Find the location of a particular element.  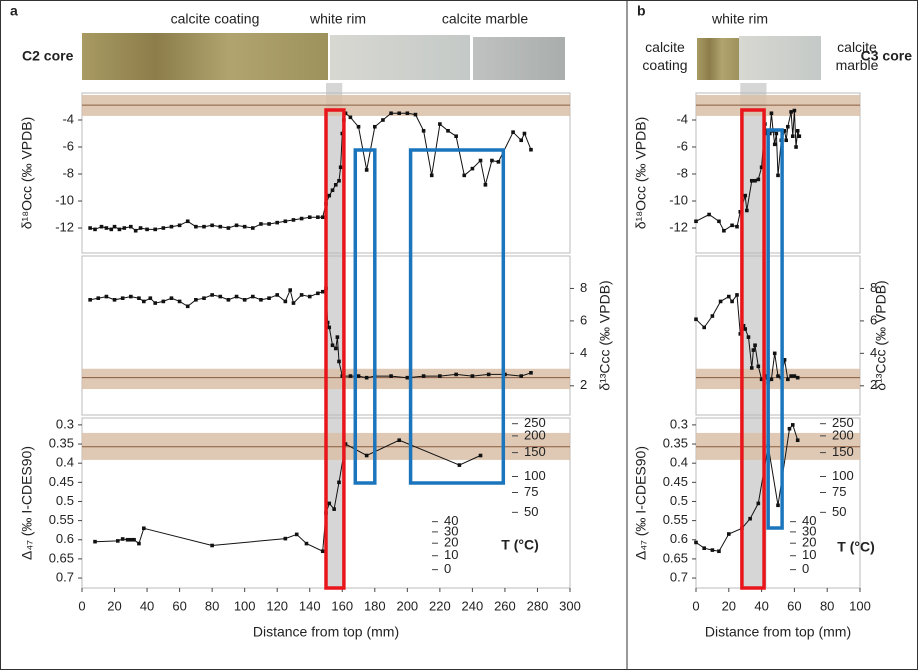

t-tick-label: 0 is located at coordinates (447, 568).